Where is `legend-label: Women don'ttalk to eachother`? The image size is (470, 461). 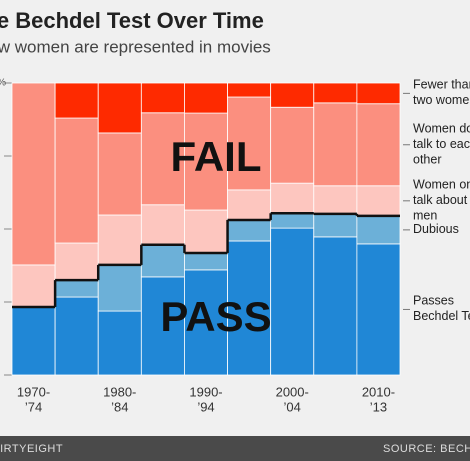 legend-label: Women don'ttalk to eachother is located at coordinates (441, 144).